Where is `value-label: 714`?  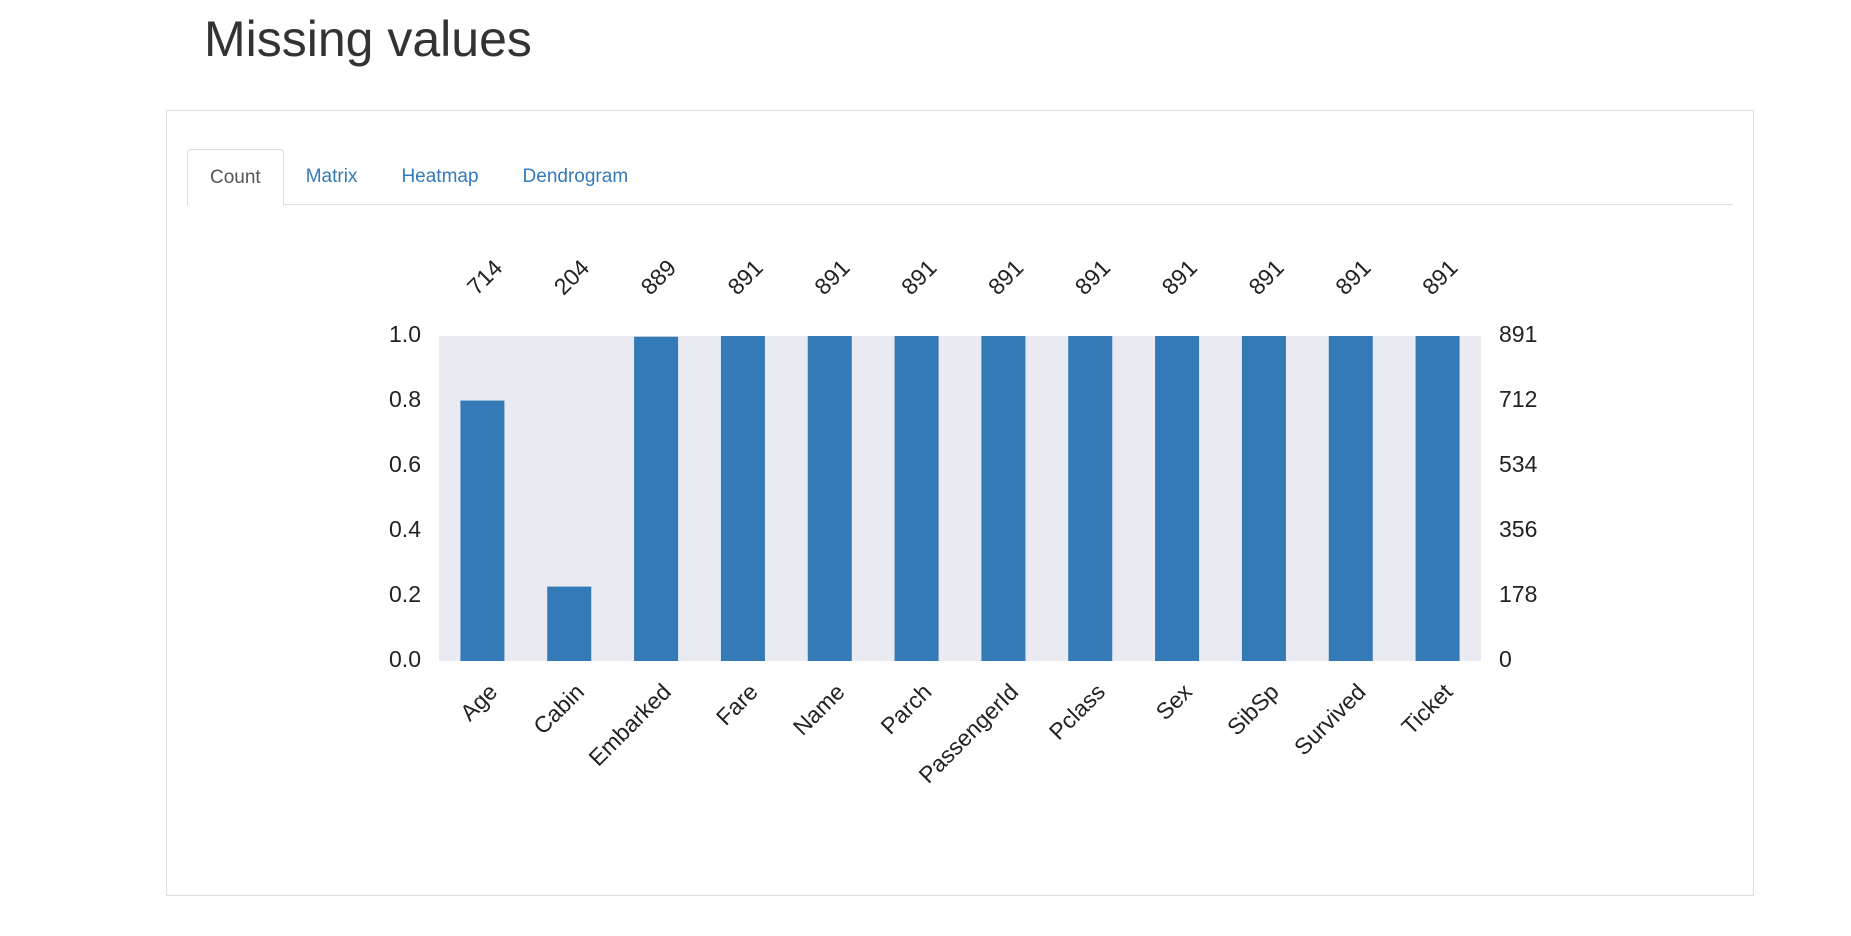
value-label: 714 is located at coordinates (485, 277).